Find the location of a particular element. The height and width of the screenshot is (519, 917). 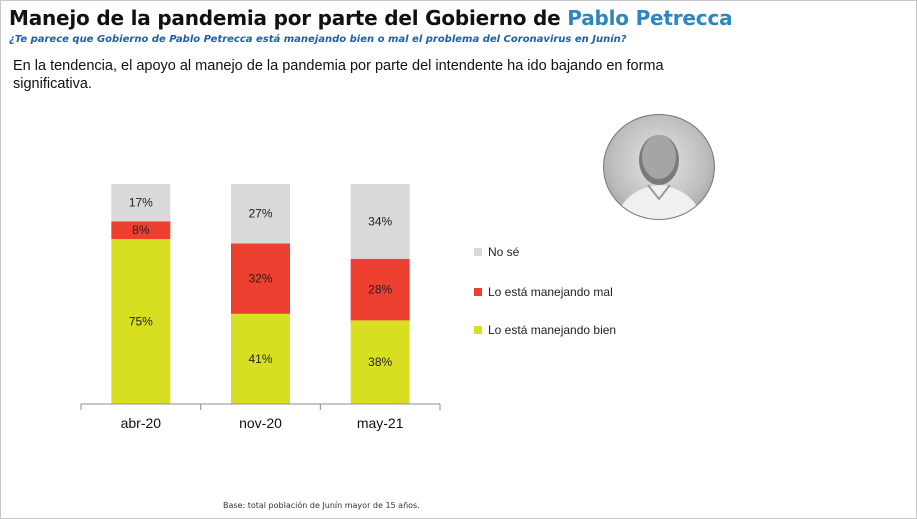

x-tick-label: nov-20 is located at coordinates (260, 423).